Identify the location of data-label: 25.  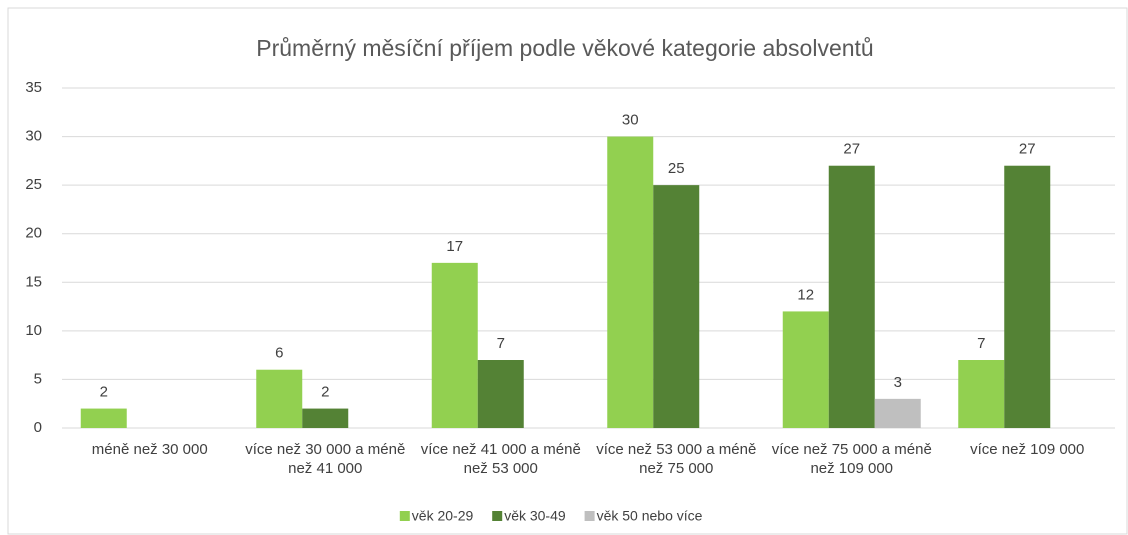
(676, 168).